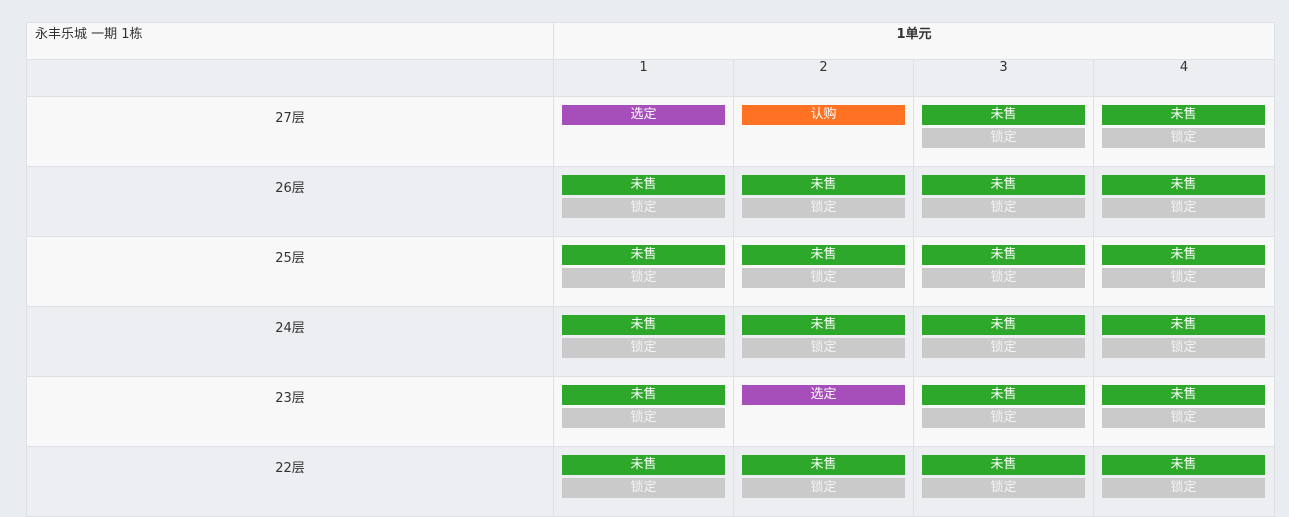 This screenshot has width=1289, height=517. What do you see at coordinates (823, 131) in the screenshot?
I see `room-cell: 认购` at bounding box center [823, 131].